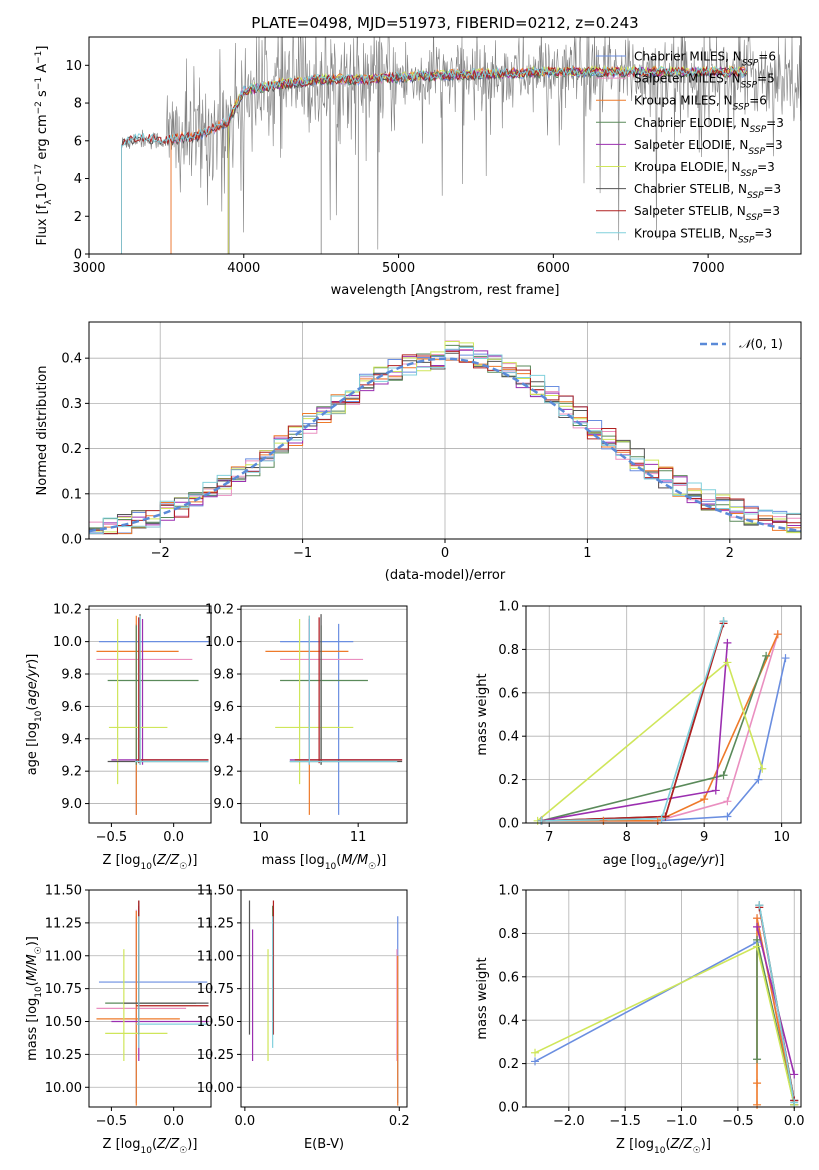 This screenshot has width=819, height=1170. I want to click on series-line-salpeter-miles, so click(660, 727).